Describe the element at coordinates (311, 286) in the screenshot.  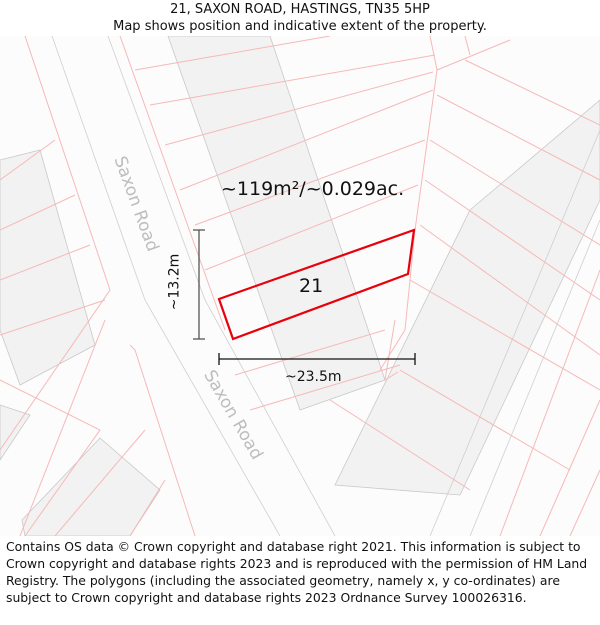
I see `plot-number-label: 21` at that location.